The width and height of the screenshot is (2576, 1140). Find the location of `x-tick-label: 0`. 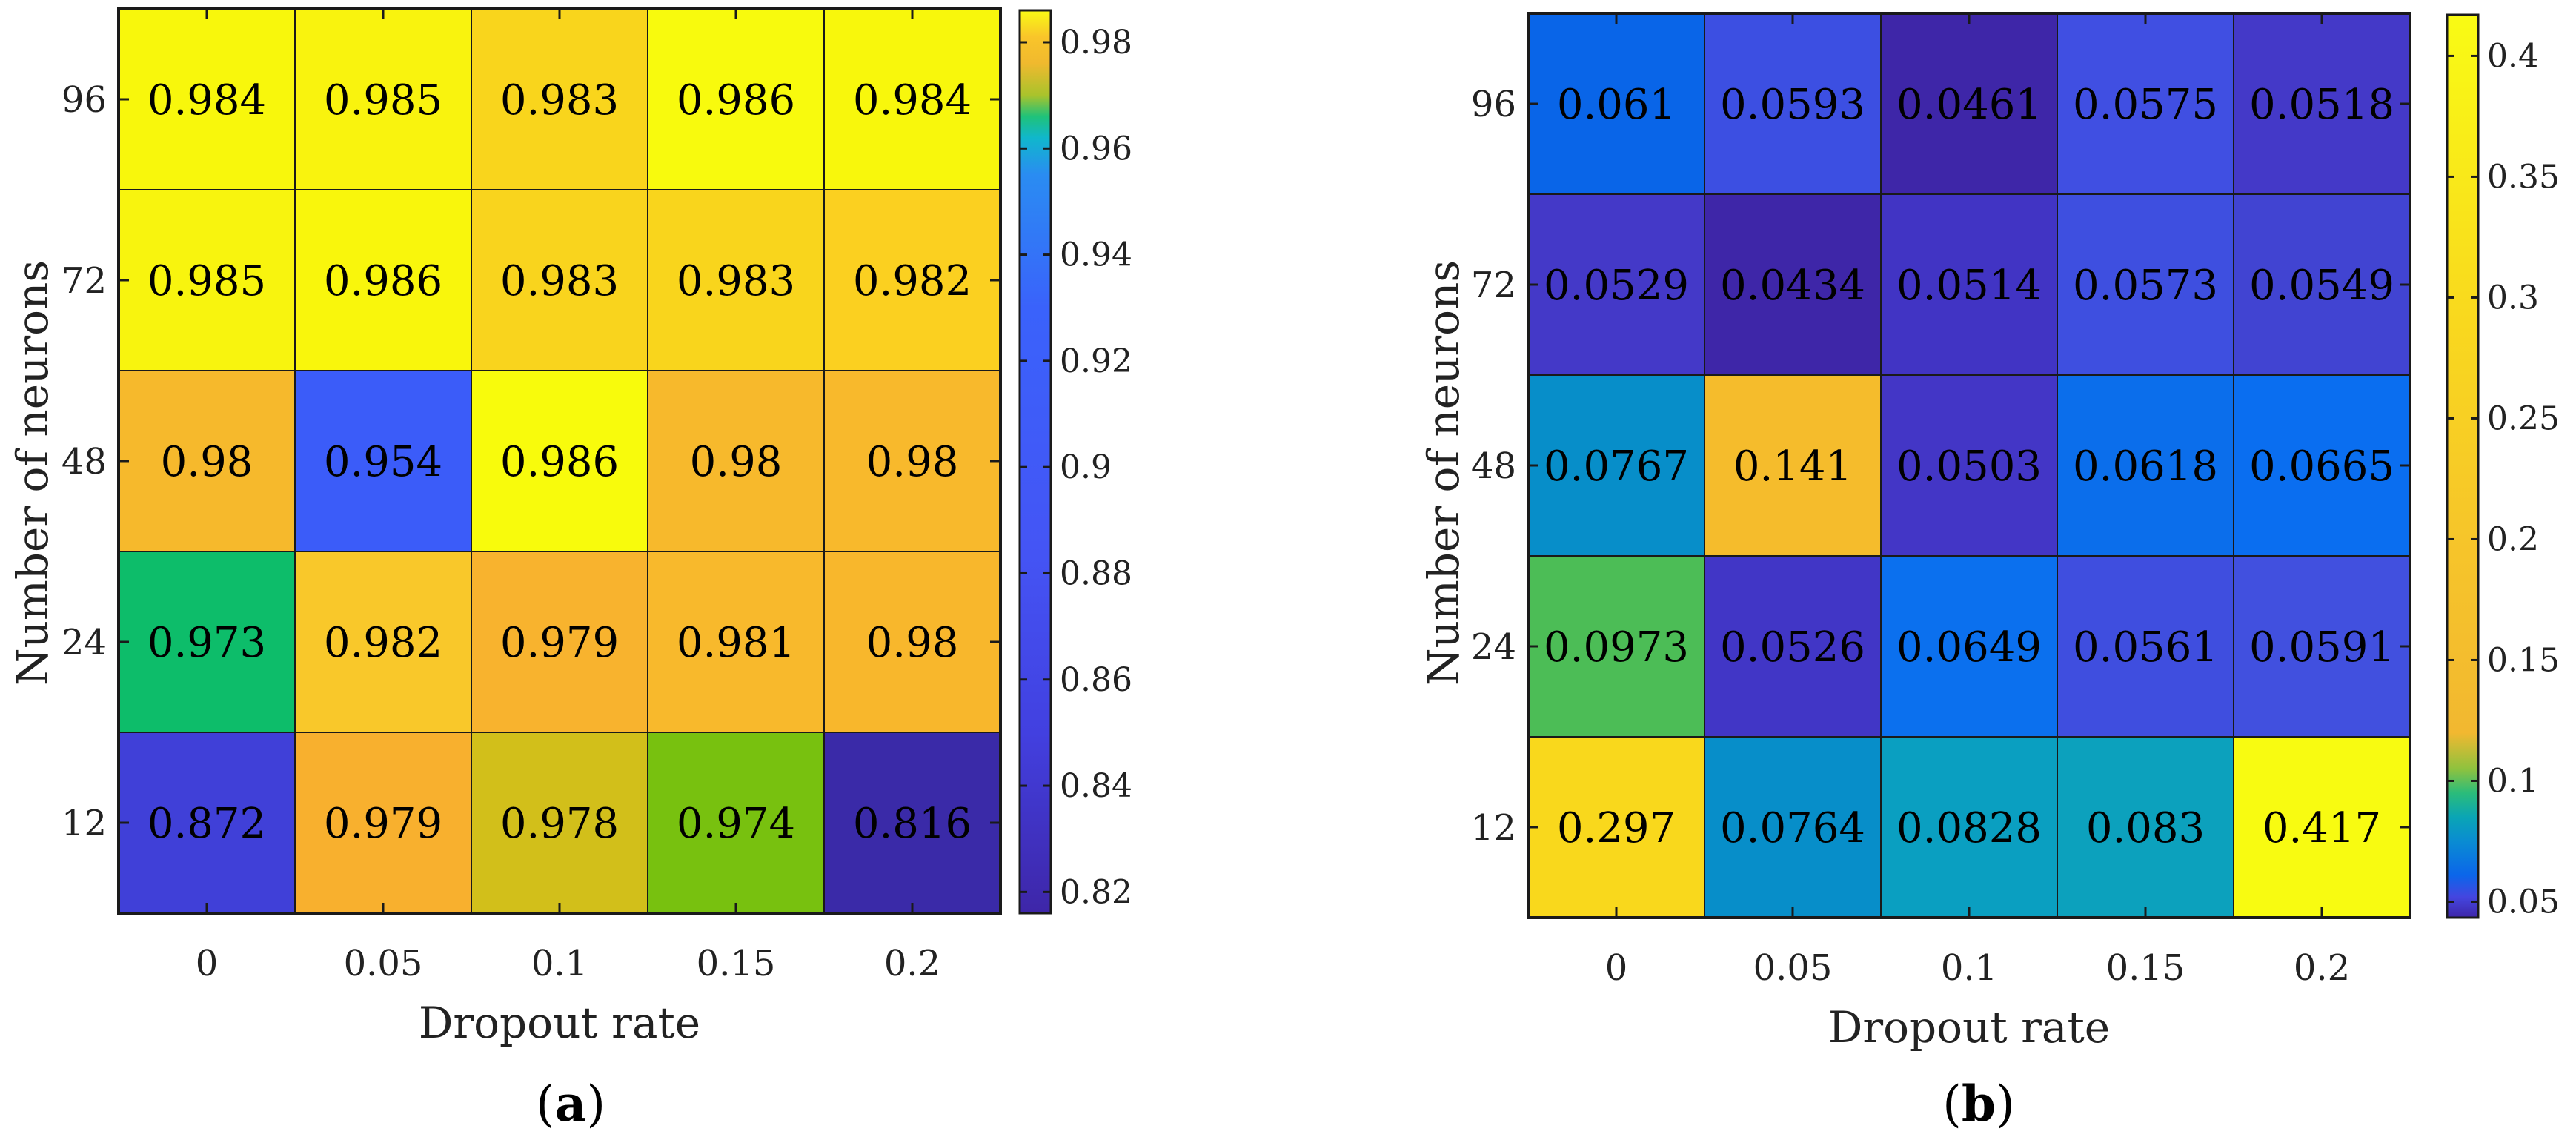

x-tick-label: 0 is located at coordinates (207, 963).